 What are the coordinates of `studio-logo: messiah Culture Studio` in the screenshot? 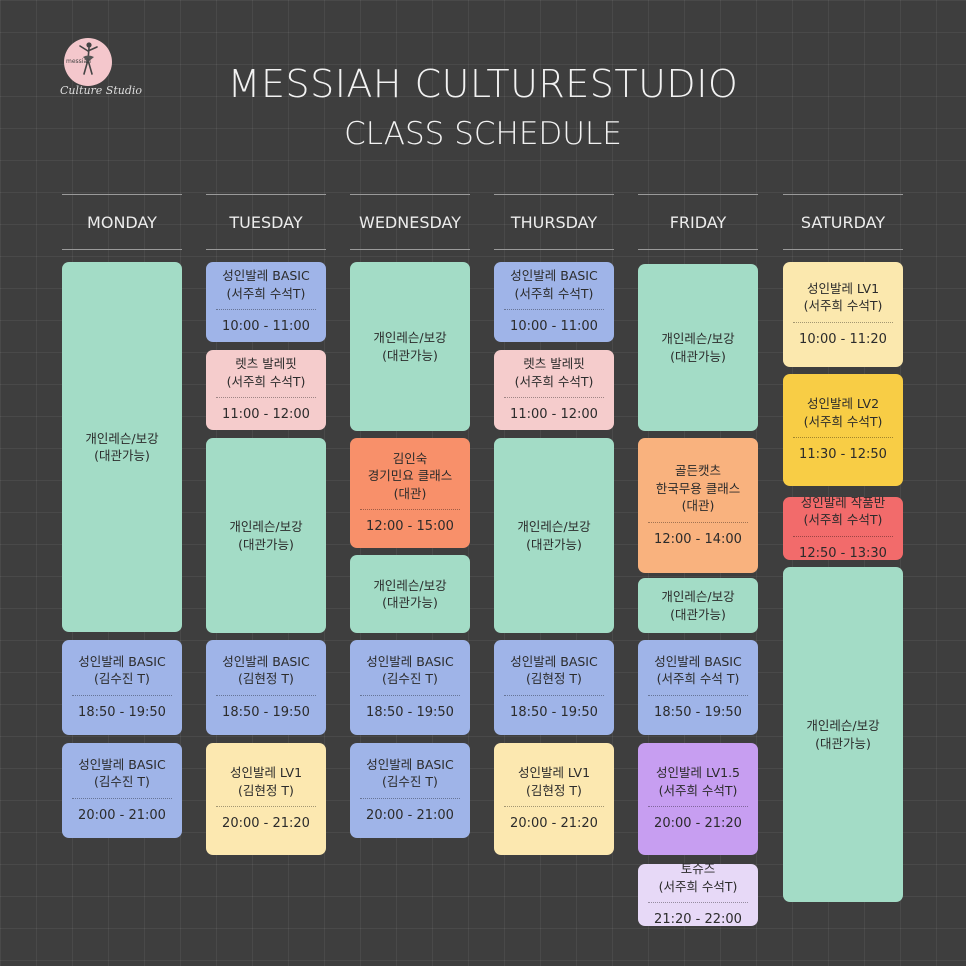 It's located at (100, 70).